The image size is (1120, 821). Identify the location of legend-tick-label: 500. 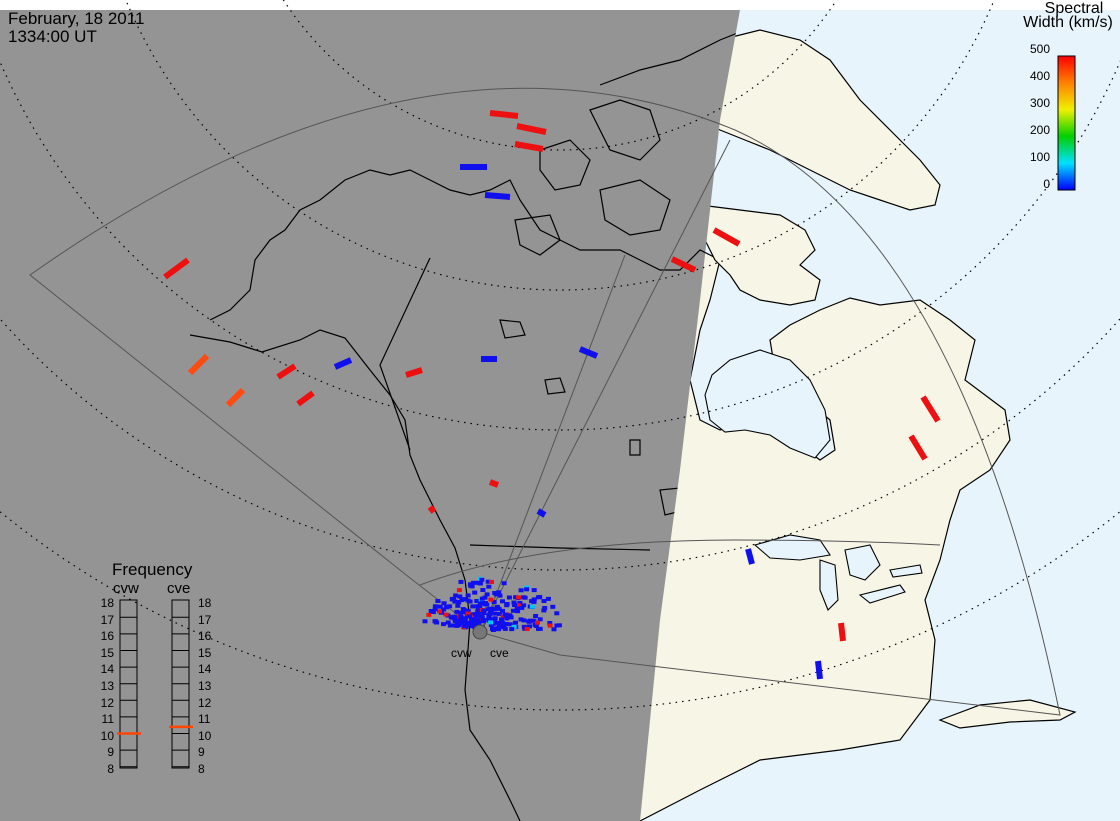
(1039, 49).